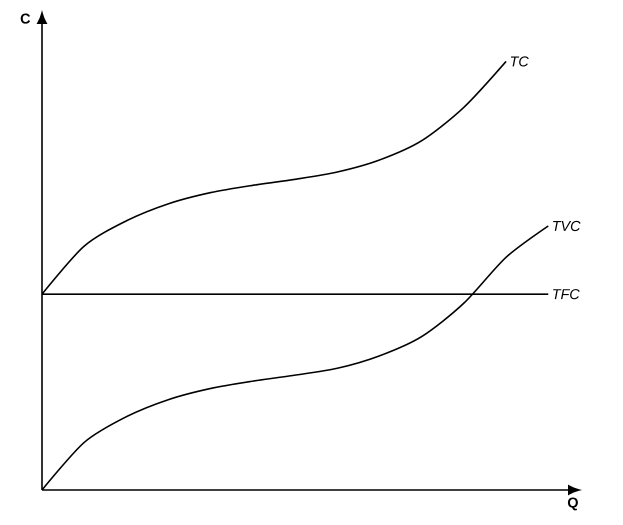 The width and height of the screenshot is (623, 525). What do you see at coordinates (567, 226) in the screenshot?
I see `series-label: TVC` at bounding box center [567, 226].